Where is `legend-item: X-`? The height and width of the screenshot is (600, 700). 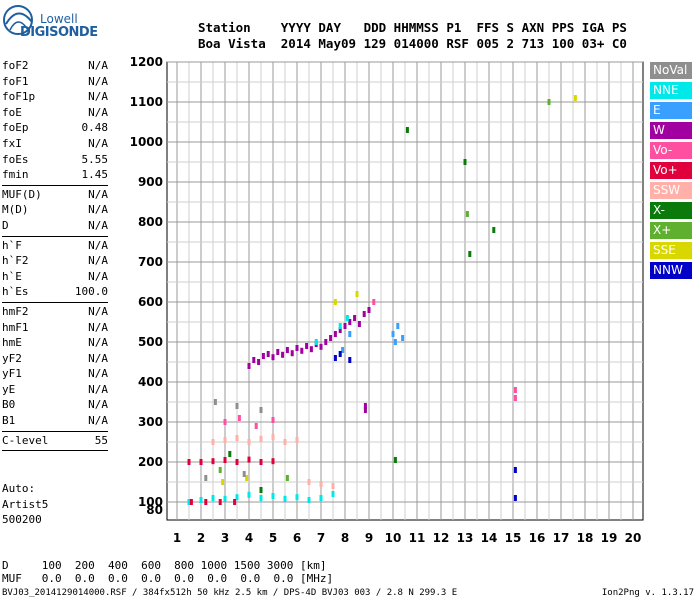 legend-item: X- is located at coordinates (671, 210).